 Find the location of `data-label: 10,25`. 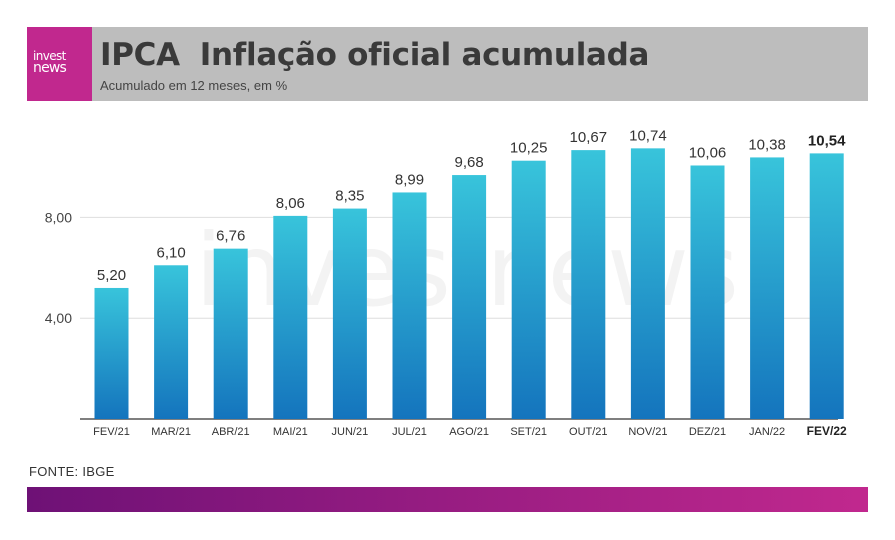

data-label: 10,25 is located at coordinates (529, 148).